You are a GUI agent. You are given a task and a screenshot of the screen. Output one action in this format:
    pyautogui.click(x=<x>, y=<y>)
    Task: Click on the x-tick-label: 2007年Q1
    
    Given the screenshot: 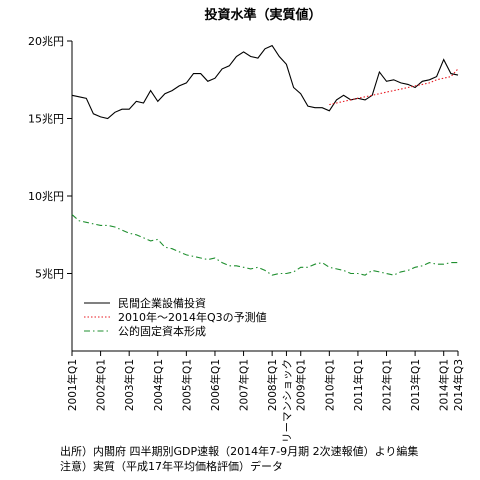 What is the action you would take?
    pyautogui.click(x=244, y=385)
    